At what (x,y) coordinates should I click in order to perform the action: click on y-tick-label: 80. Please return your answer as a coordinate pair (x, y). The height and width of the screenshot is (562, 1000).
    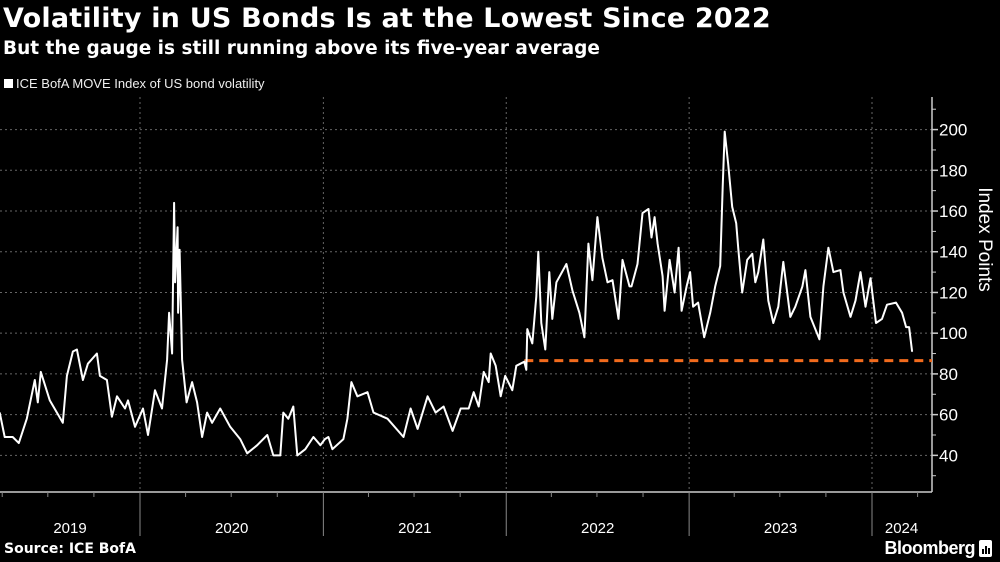
    Looking at the image, I should click on (948, 374).